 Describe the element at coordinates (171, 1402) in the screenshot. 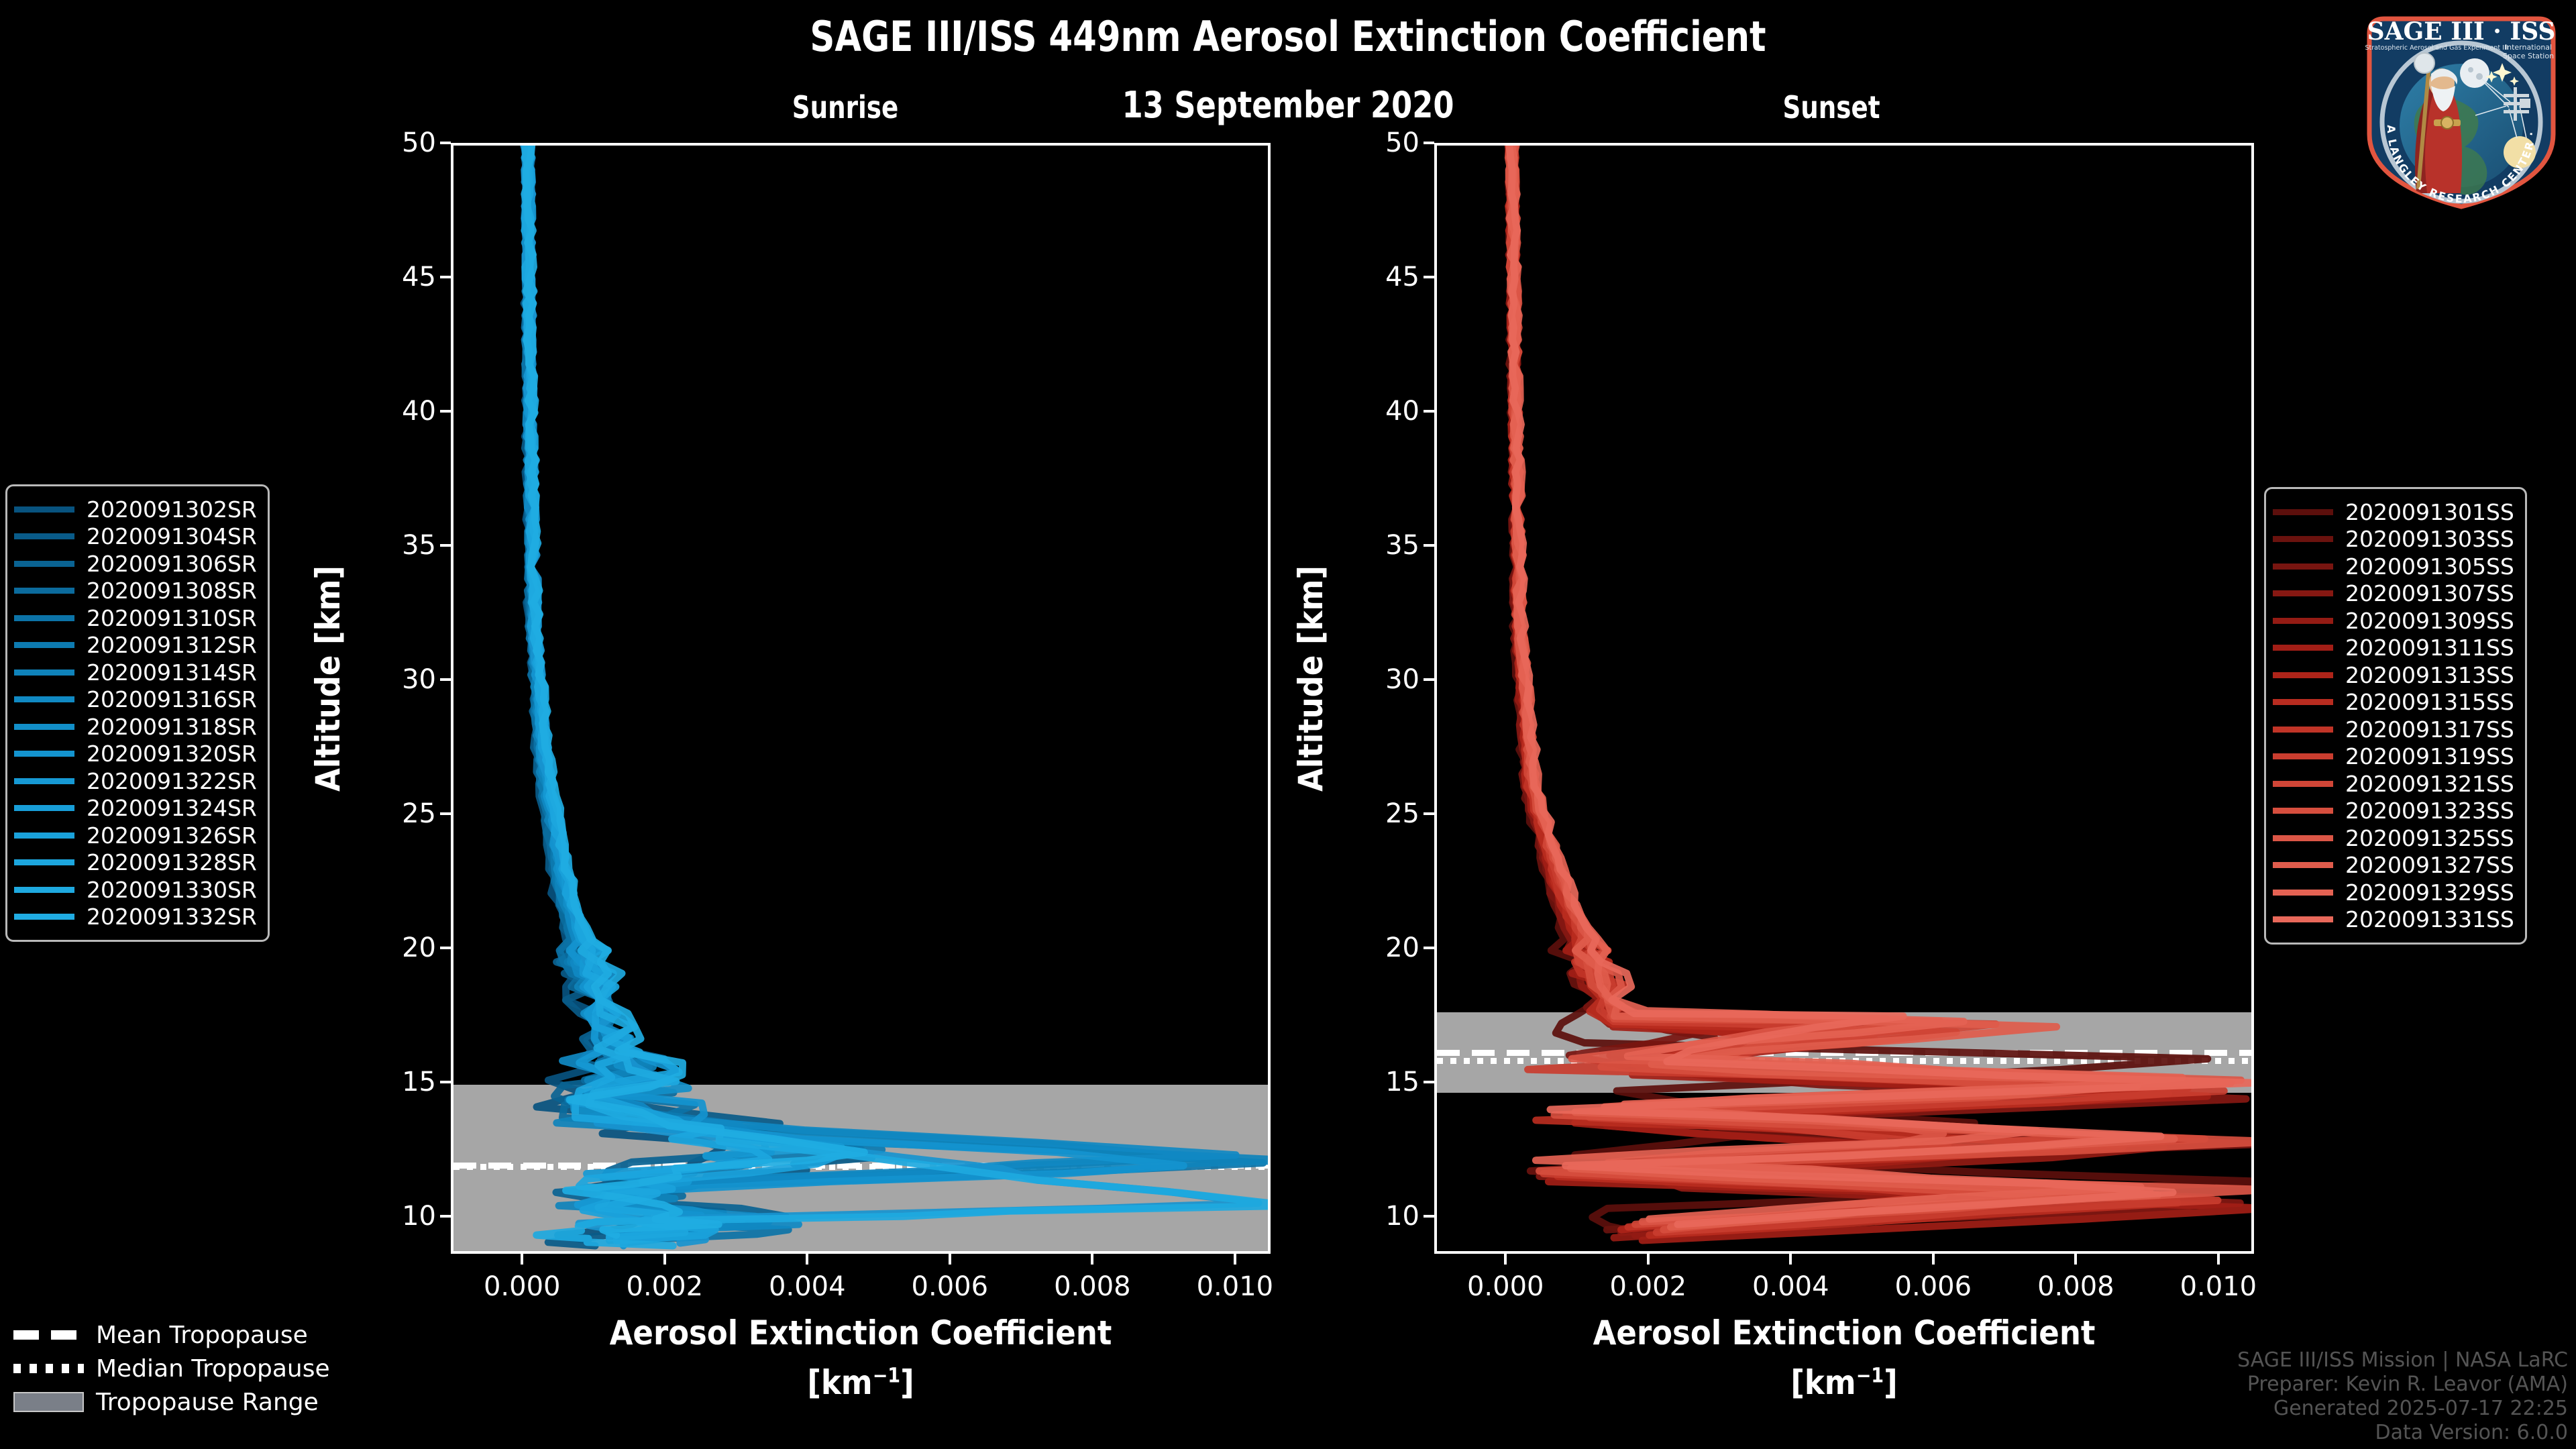

I see `legend-item-tropopause-range: Tropopause Range` at that location.